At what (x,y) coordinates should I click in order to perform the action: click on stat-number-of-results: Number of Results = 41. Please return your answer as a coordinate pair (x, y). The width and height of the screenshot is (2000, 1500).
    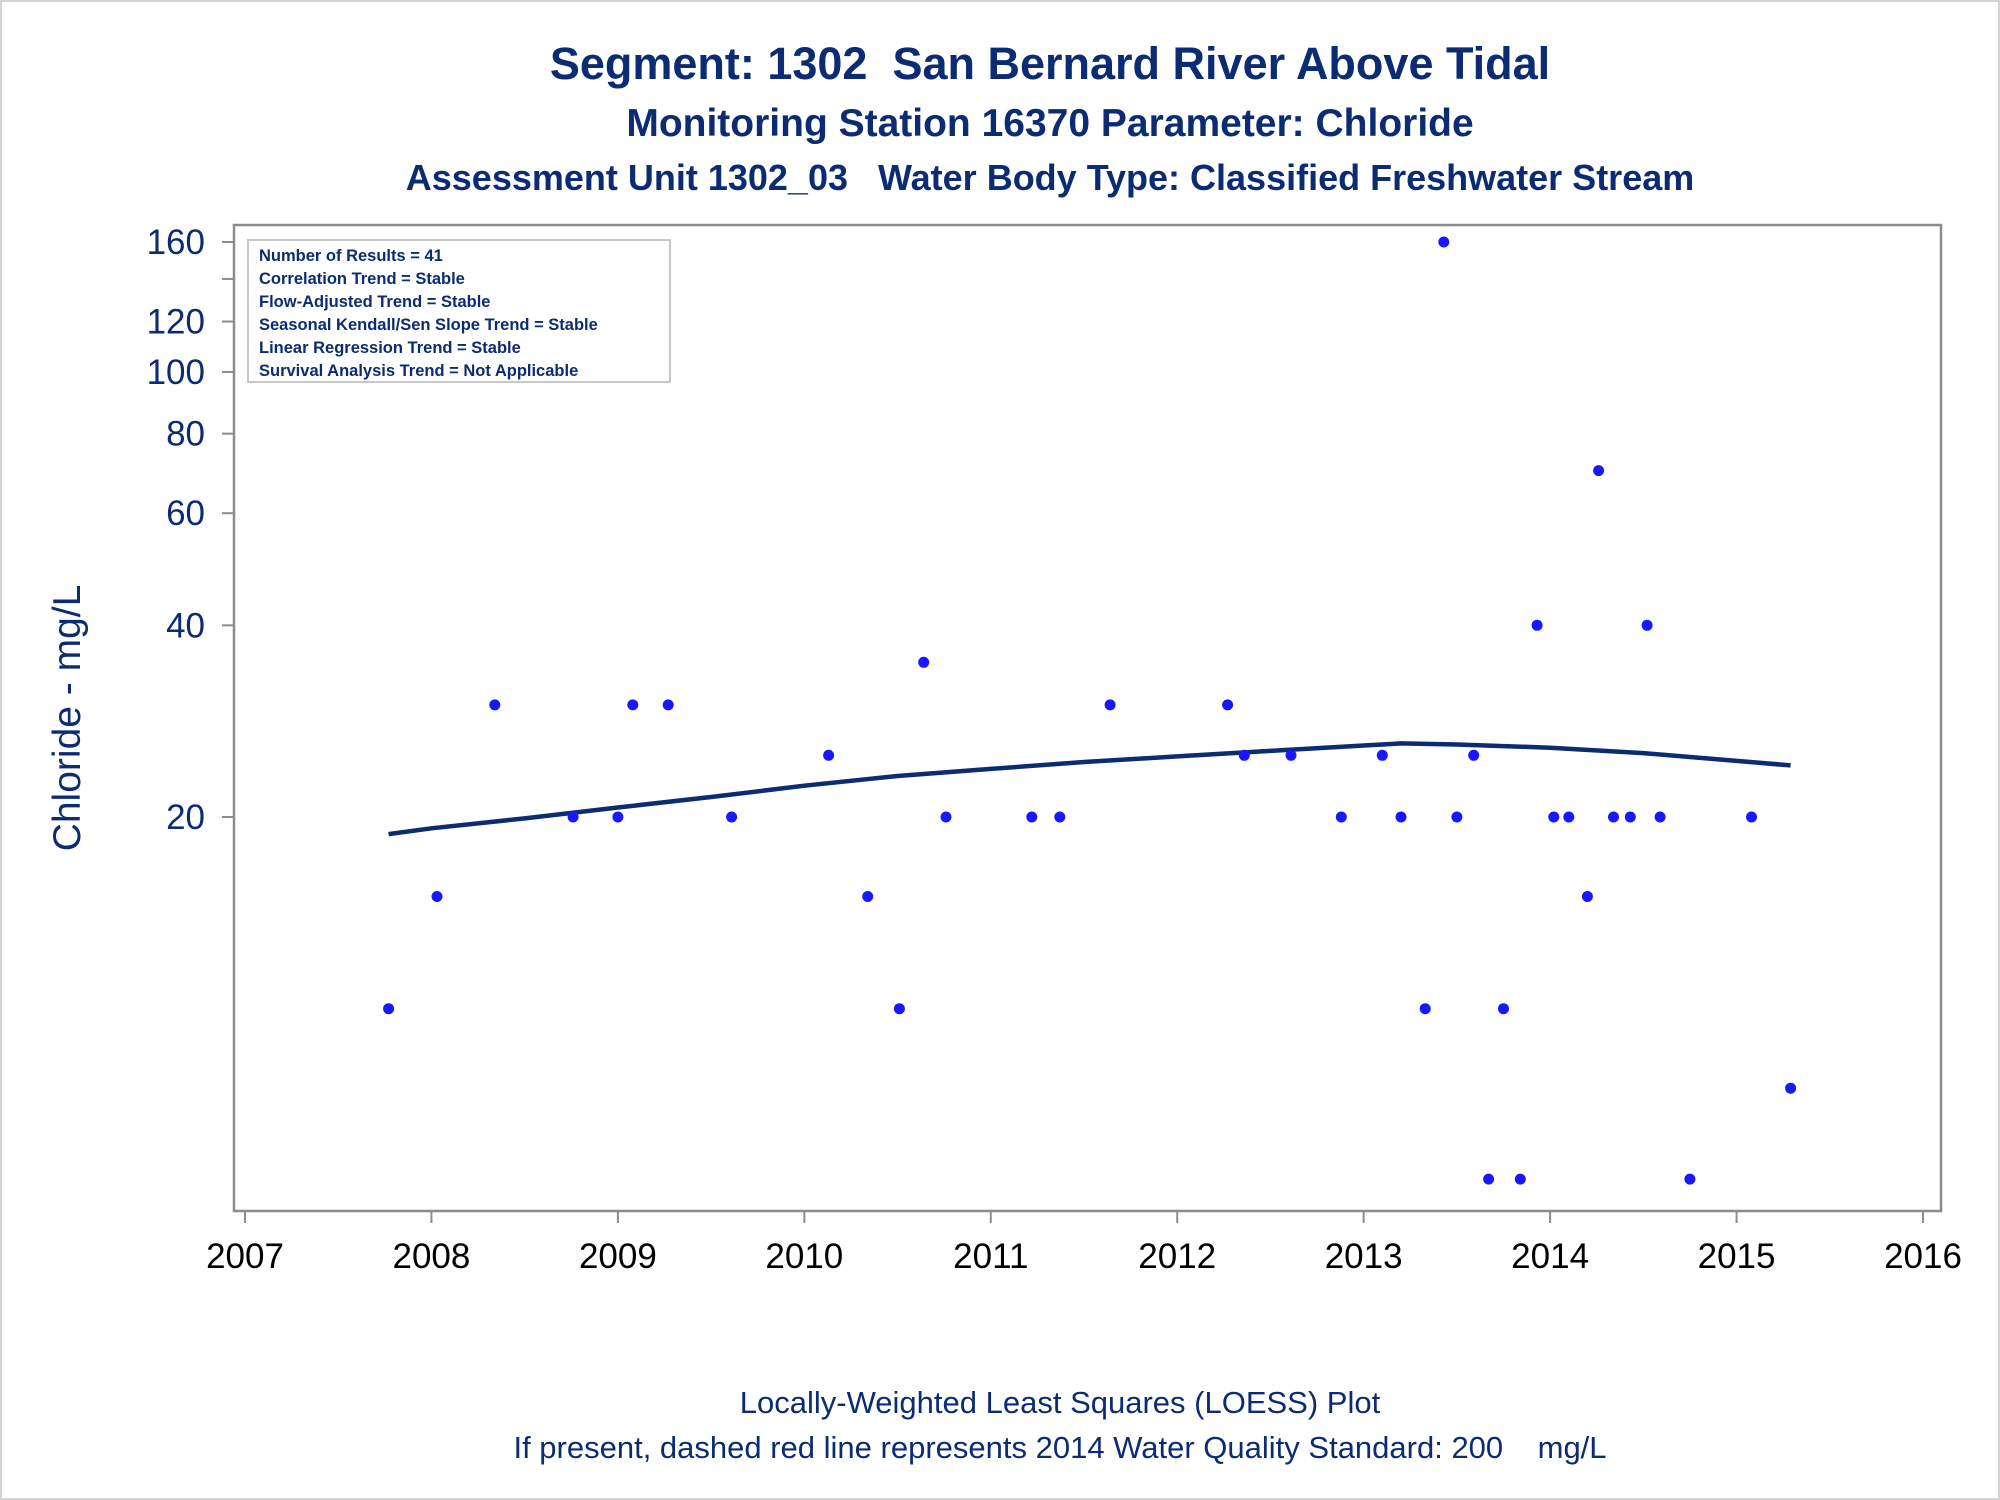
    Looking at the image, I should click on (351, 256).